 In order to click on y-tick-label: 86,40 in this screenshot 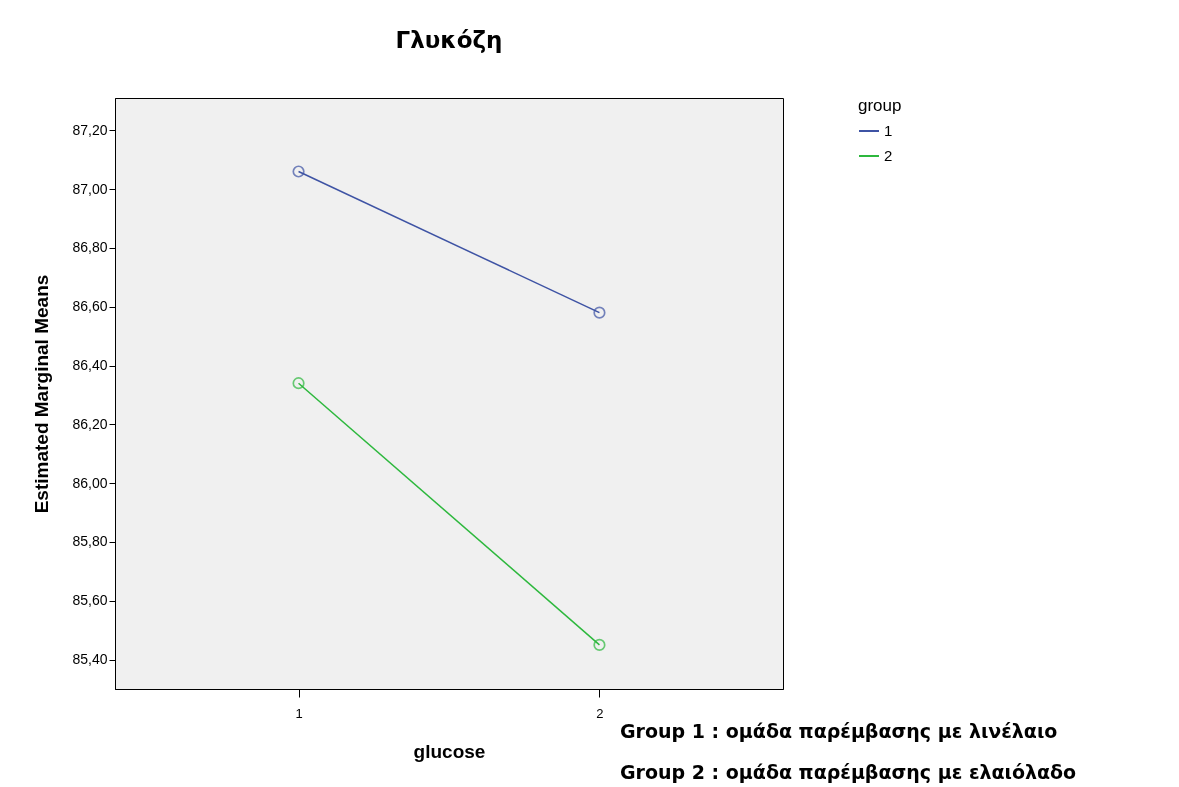, I will do `click(90, 365)`.